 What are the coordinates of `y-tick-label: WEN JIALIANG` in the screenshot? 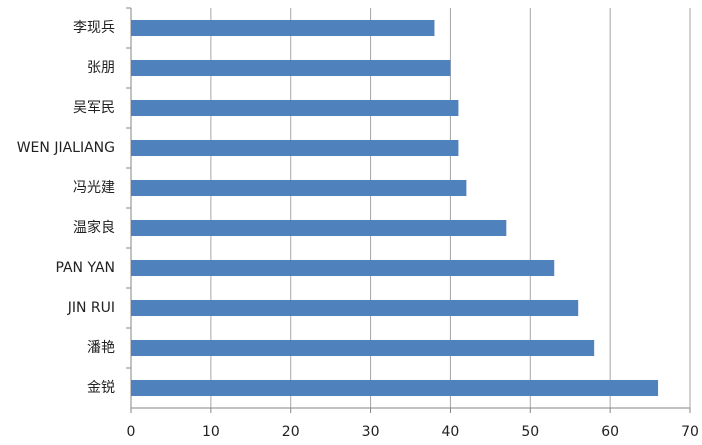 It's located at (66, 148).